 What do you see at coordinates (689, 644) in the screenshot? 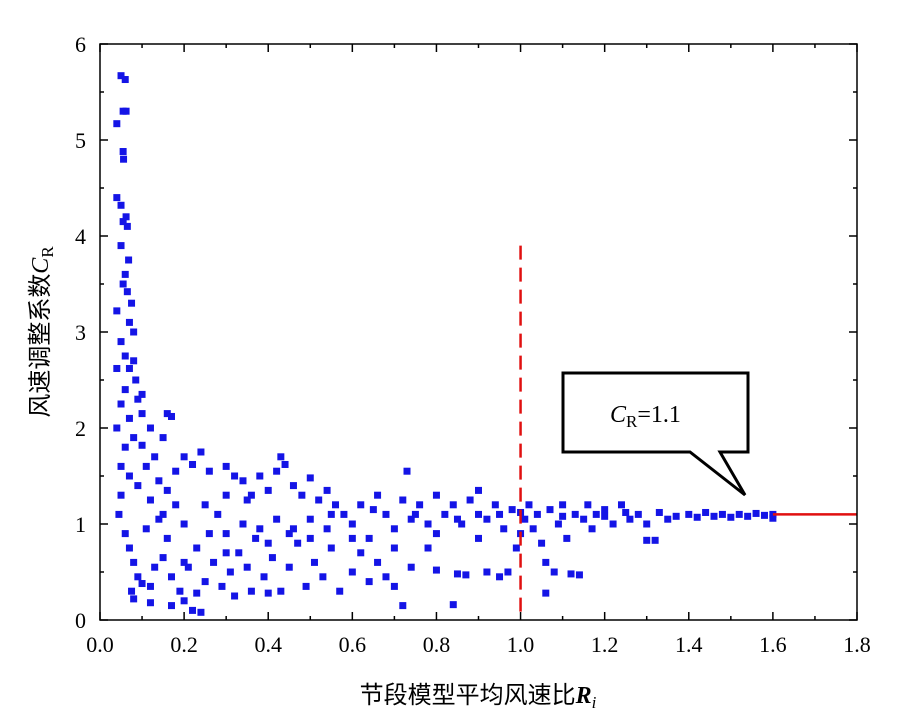
I see `x-tick-label: 1.4` at bounding box center [689, 644].